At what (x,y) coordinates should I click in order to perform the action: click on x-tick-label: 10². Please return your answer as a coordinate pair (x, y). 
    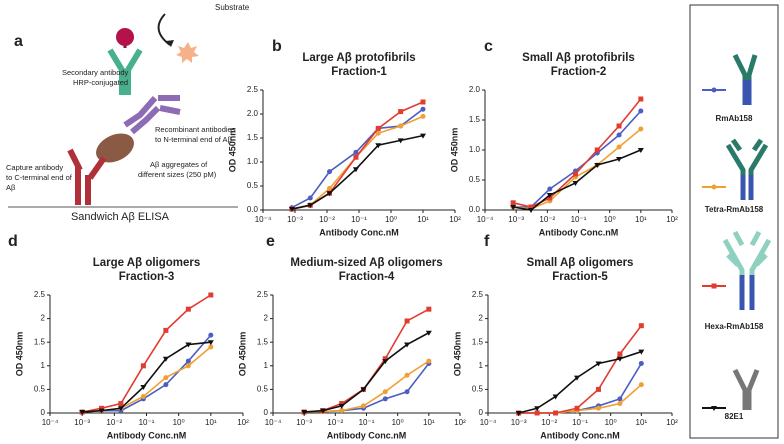
    Looking at the image, I should click on (243, 422).